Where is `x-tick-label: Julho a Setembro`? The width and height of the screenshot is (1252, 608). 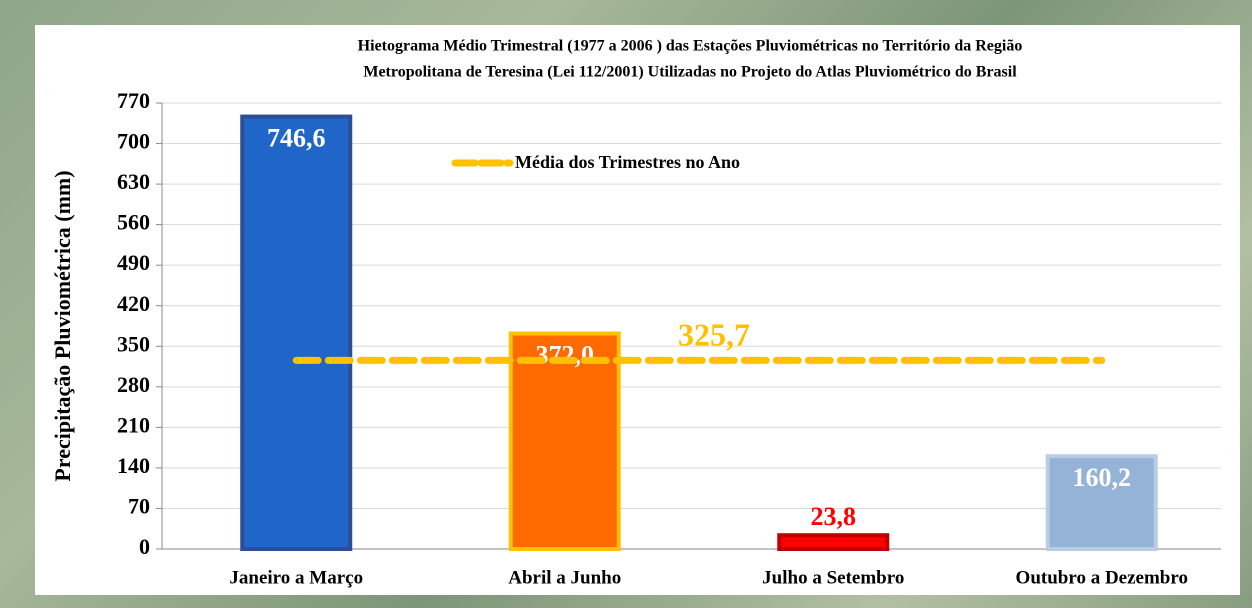
x-tick-label: Julho a Setembro is located at coordinates (833, 577).